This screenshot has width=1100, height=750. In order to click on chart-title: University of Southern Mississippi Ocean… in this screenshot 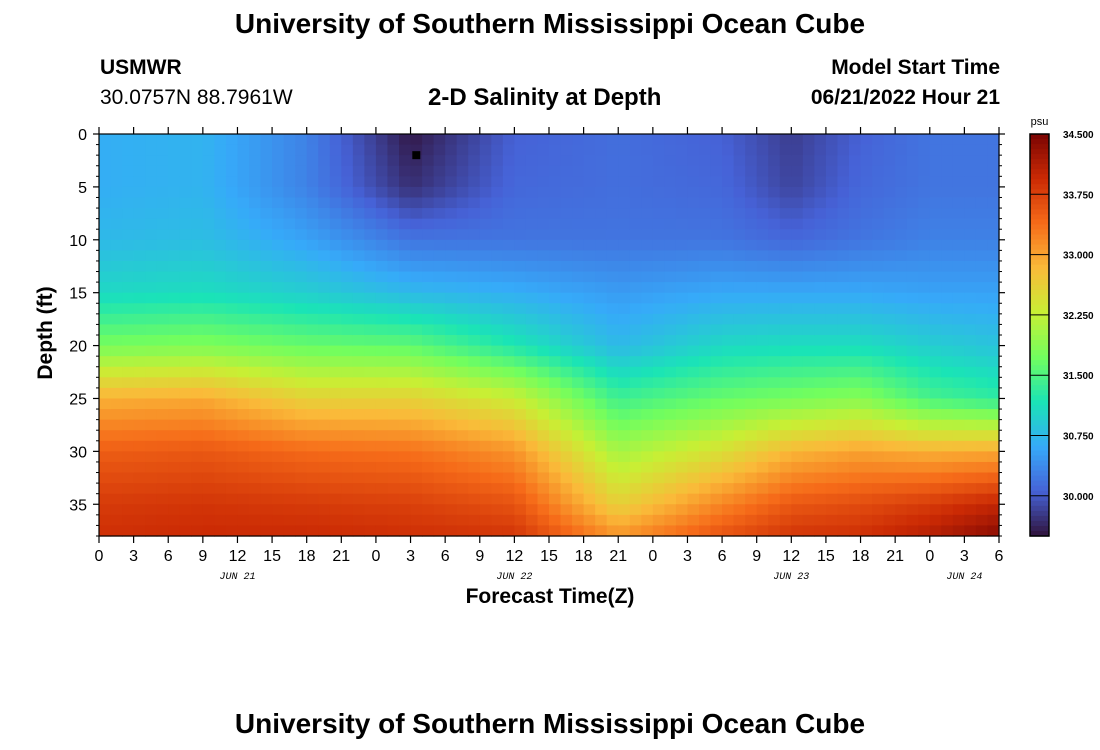, I will do `click(550, 23)`.